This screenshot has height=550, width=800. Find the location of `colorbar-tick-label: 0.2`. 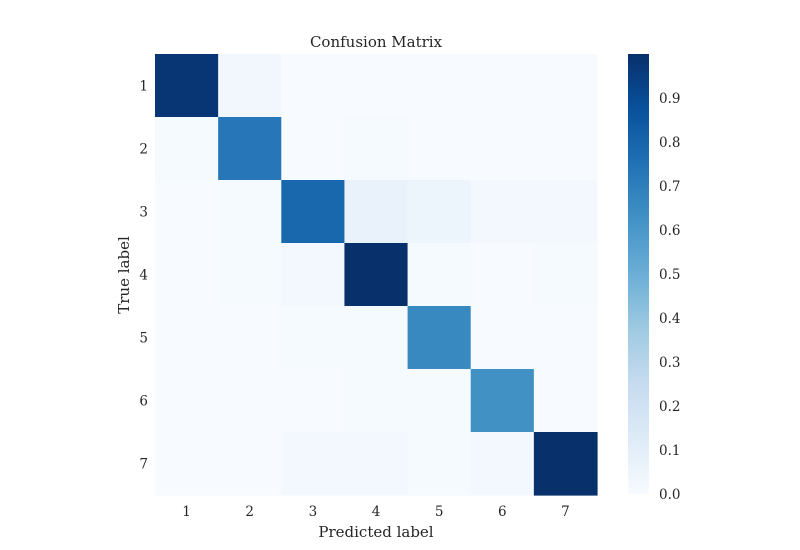

colorbar-tick-label: 0.2 is located at coordinates (669, 407).